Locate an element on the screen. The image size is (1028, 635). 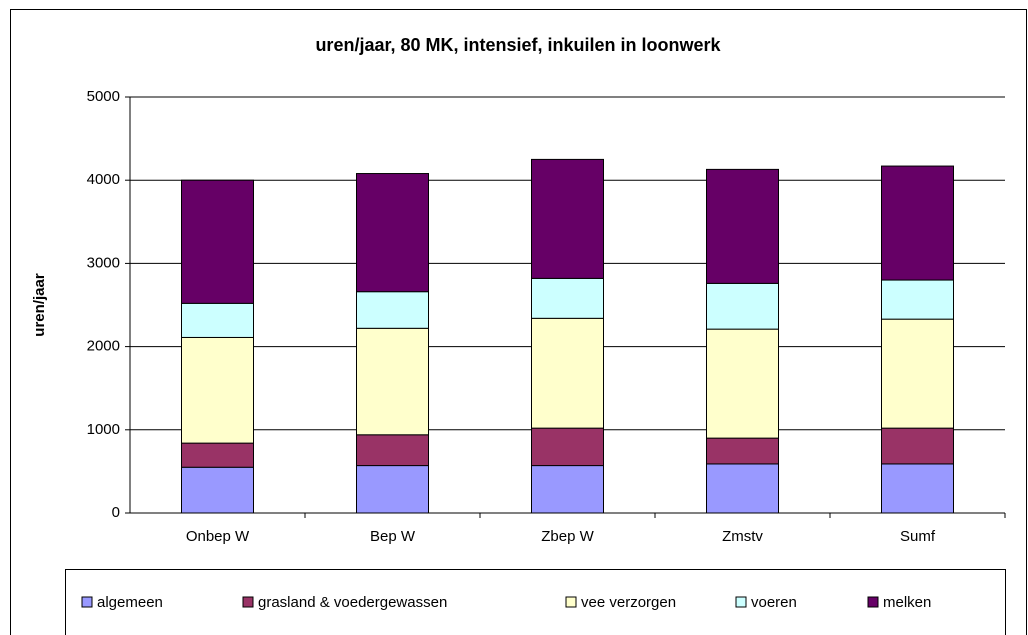
legend-box is located at coordinates (535, 602).